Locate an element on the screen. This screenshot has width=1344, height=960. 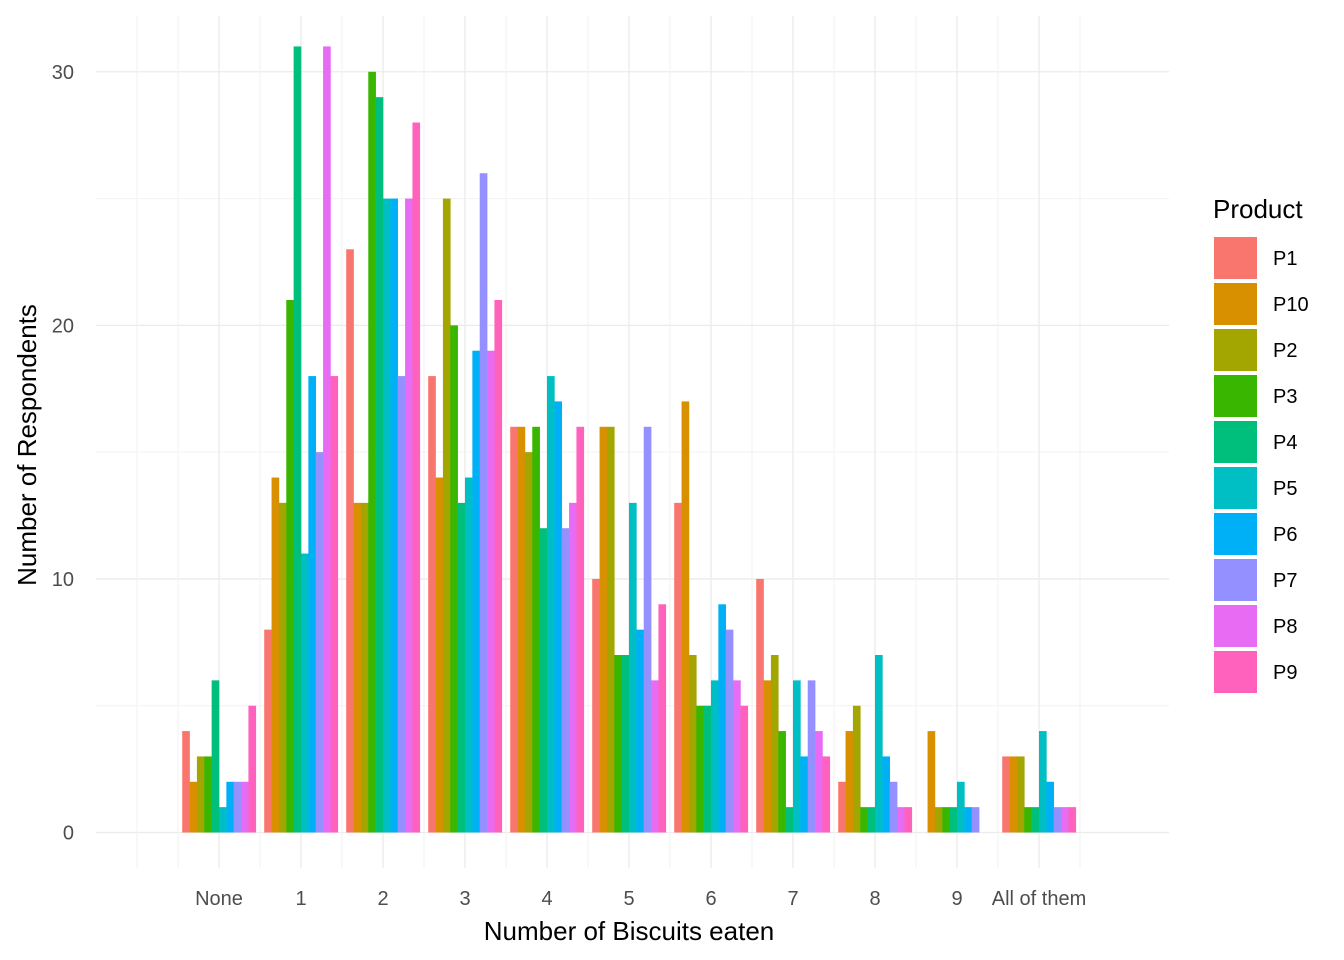
x-axis-title: Number of Biscuits eaten is located at coordinates (629, 931).